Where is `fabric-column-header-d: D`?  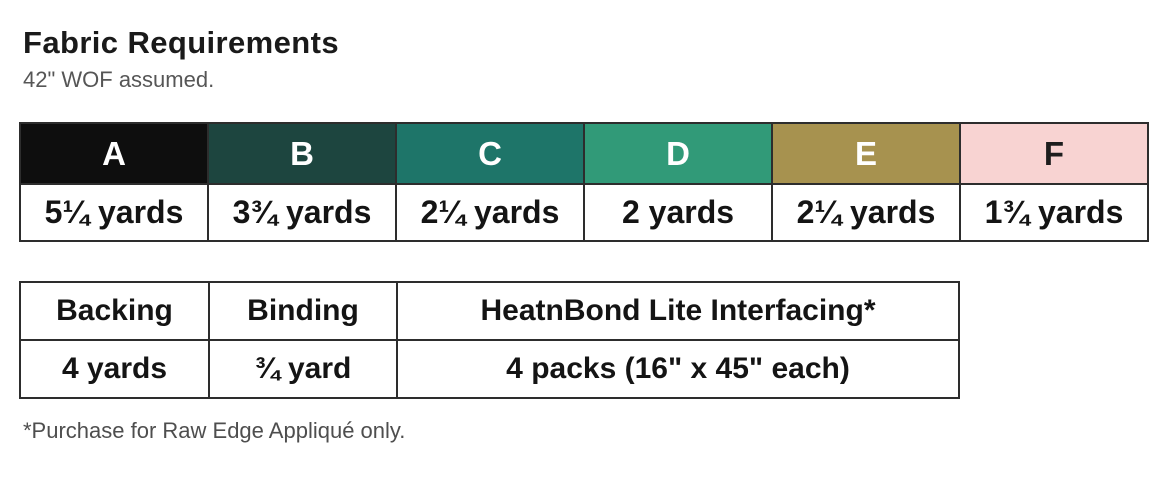
fabric-column-header-d: D is located at coordinates (678, 154).